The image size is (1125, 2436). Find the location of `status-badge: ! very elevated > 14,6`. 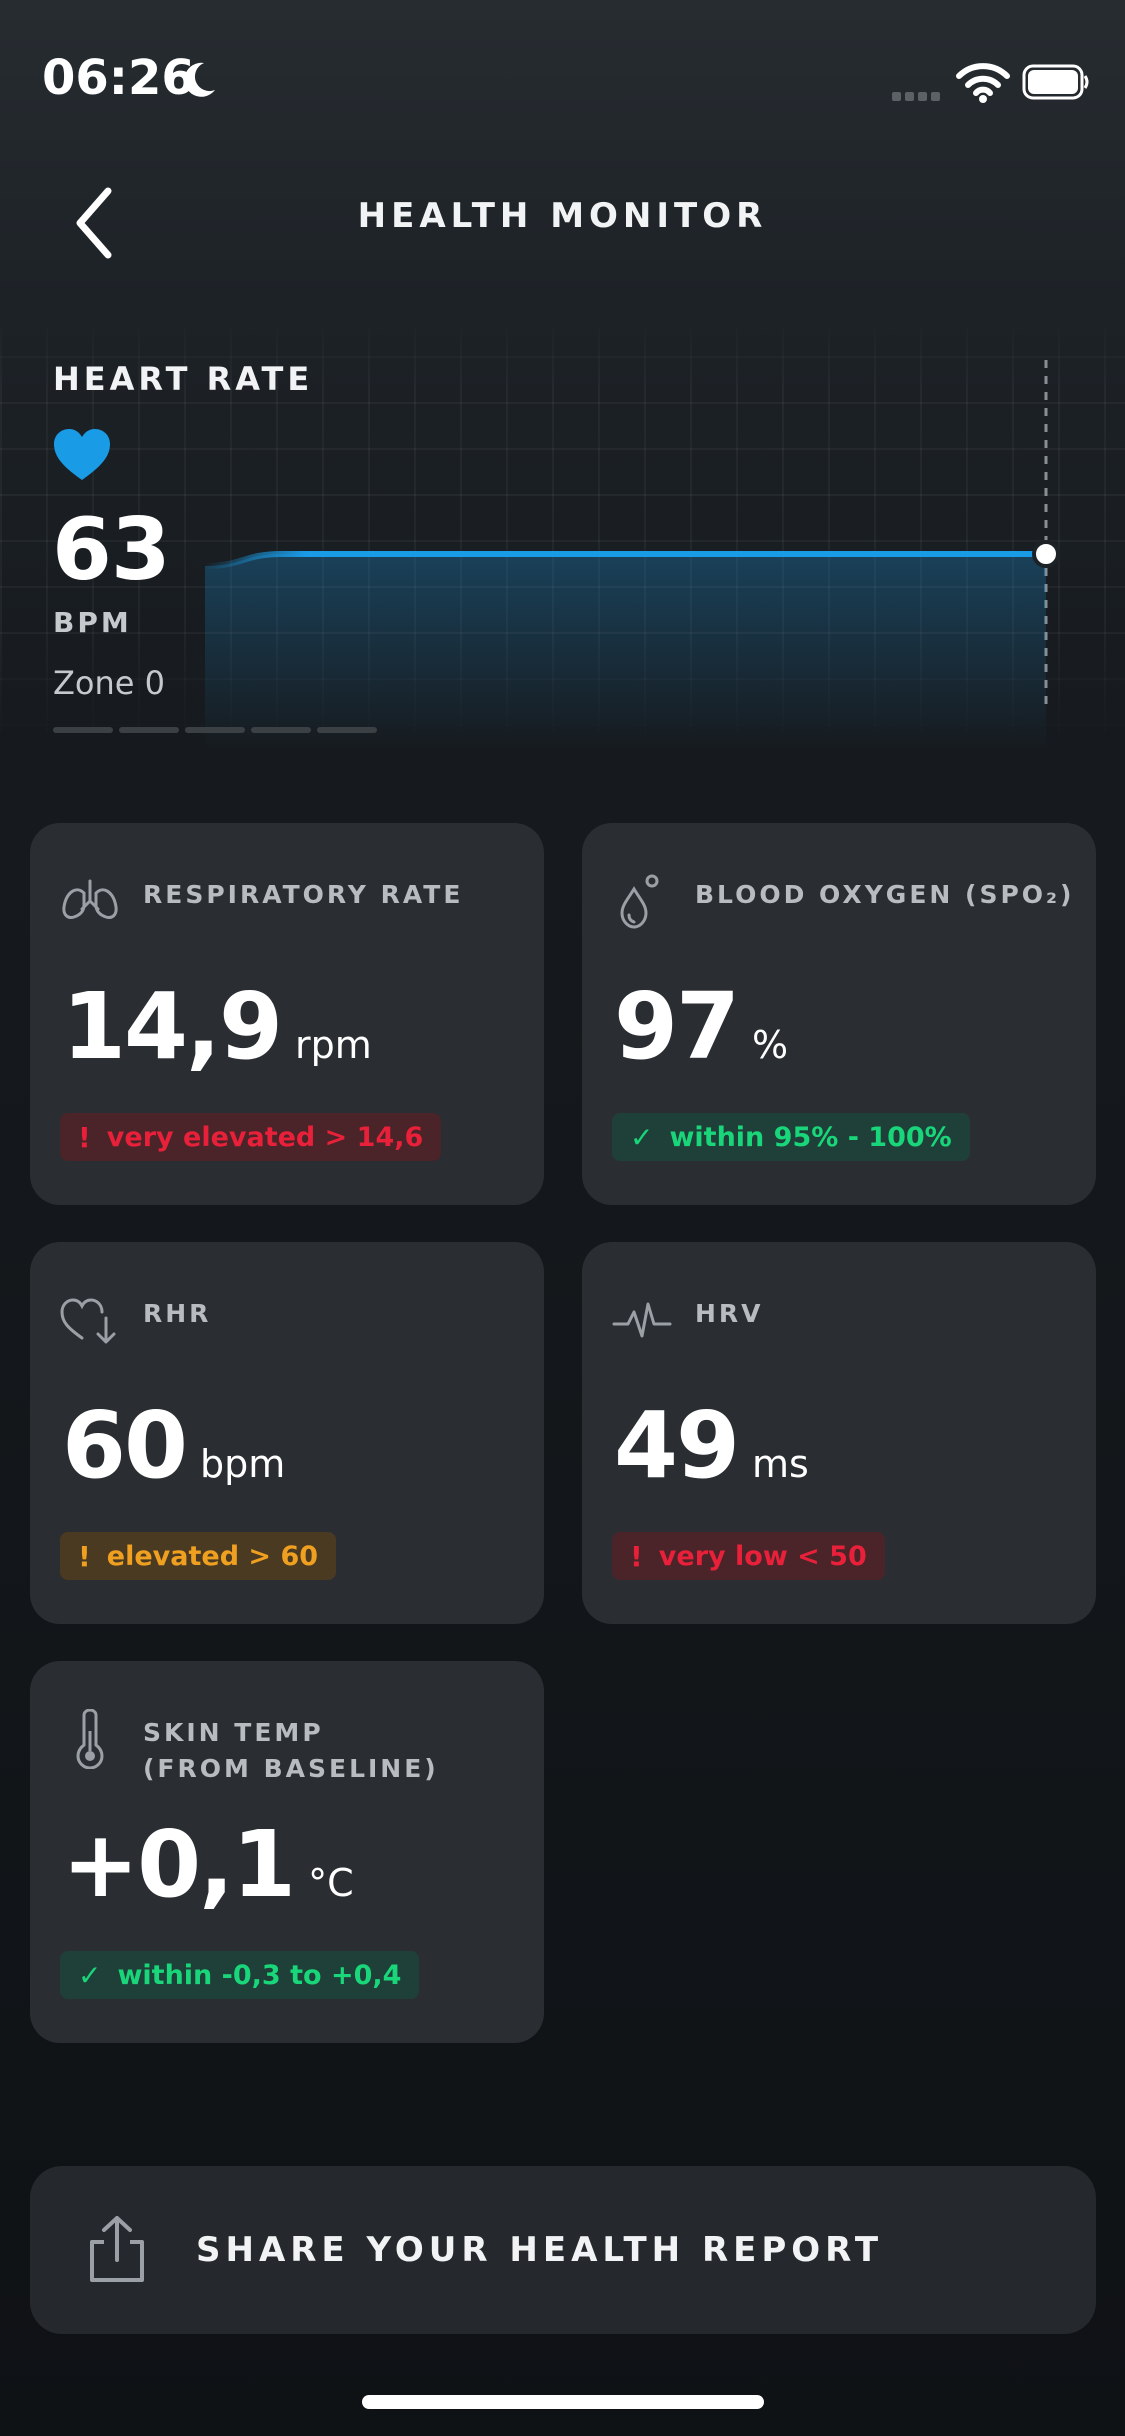

status-badge: ! very elevated > 14,6 is located at coordinates (251, 1137).